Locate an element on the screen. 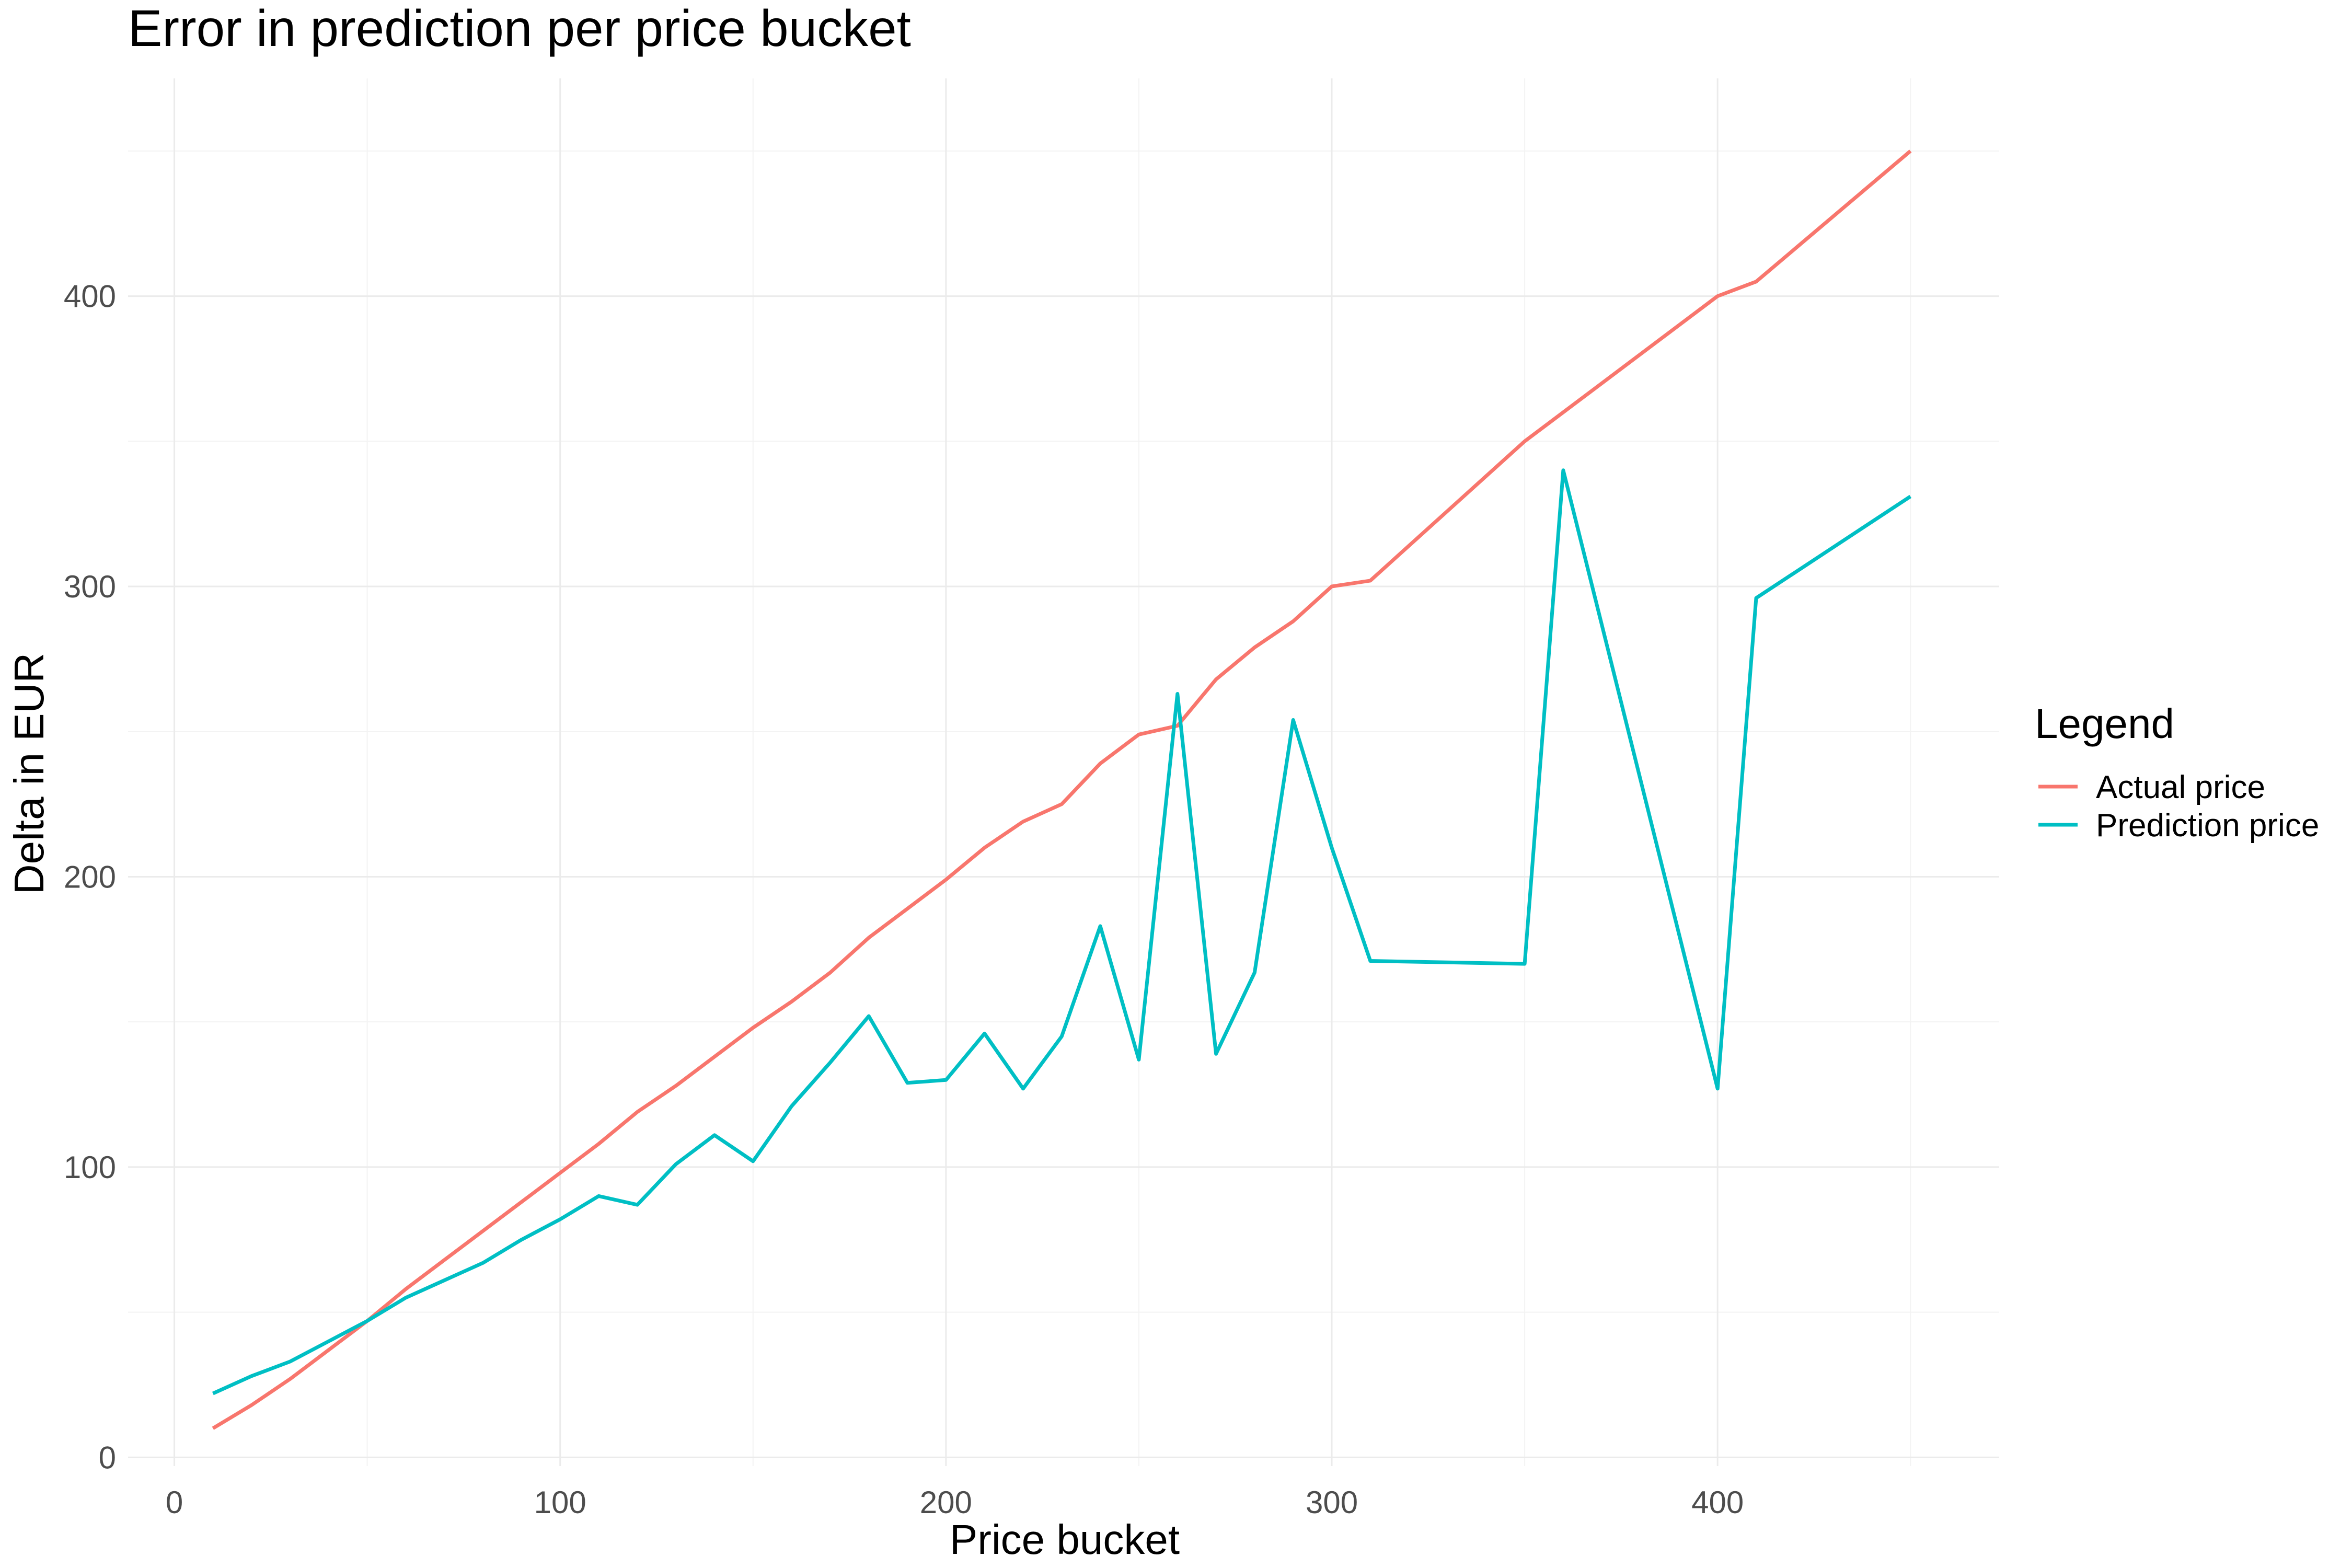 The image size is (2352, 1568). x-tick-label: 300 is located at coordinates (1332, 1502).